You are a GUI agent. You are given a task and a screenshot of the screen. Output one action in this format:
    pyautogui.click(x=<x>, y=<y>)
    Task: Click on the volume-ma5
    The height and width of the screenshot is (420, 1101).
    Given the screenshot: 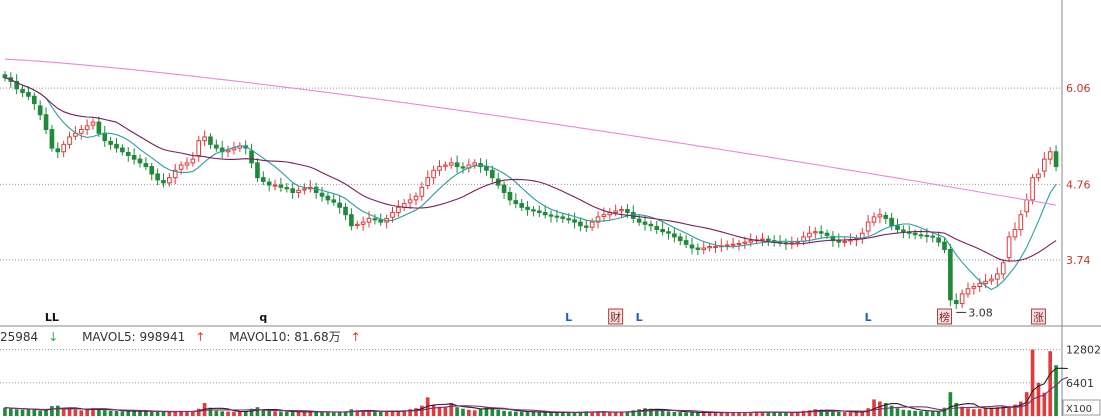 What is the action you would take?
    pyautogui.click(x=536, y=390)
    